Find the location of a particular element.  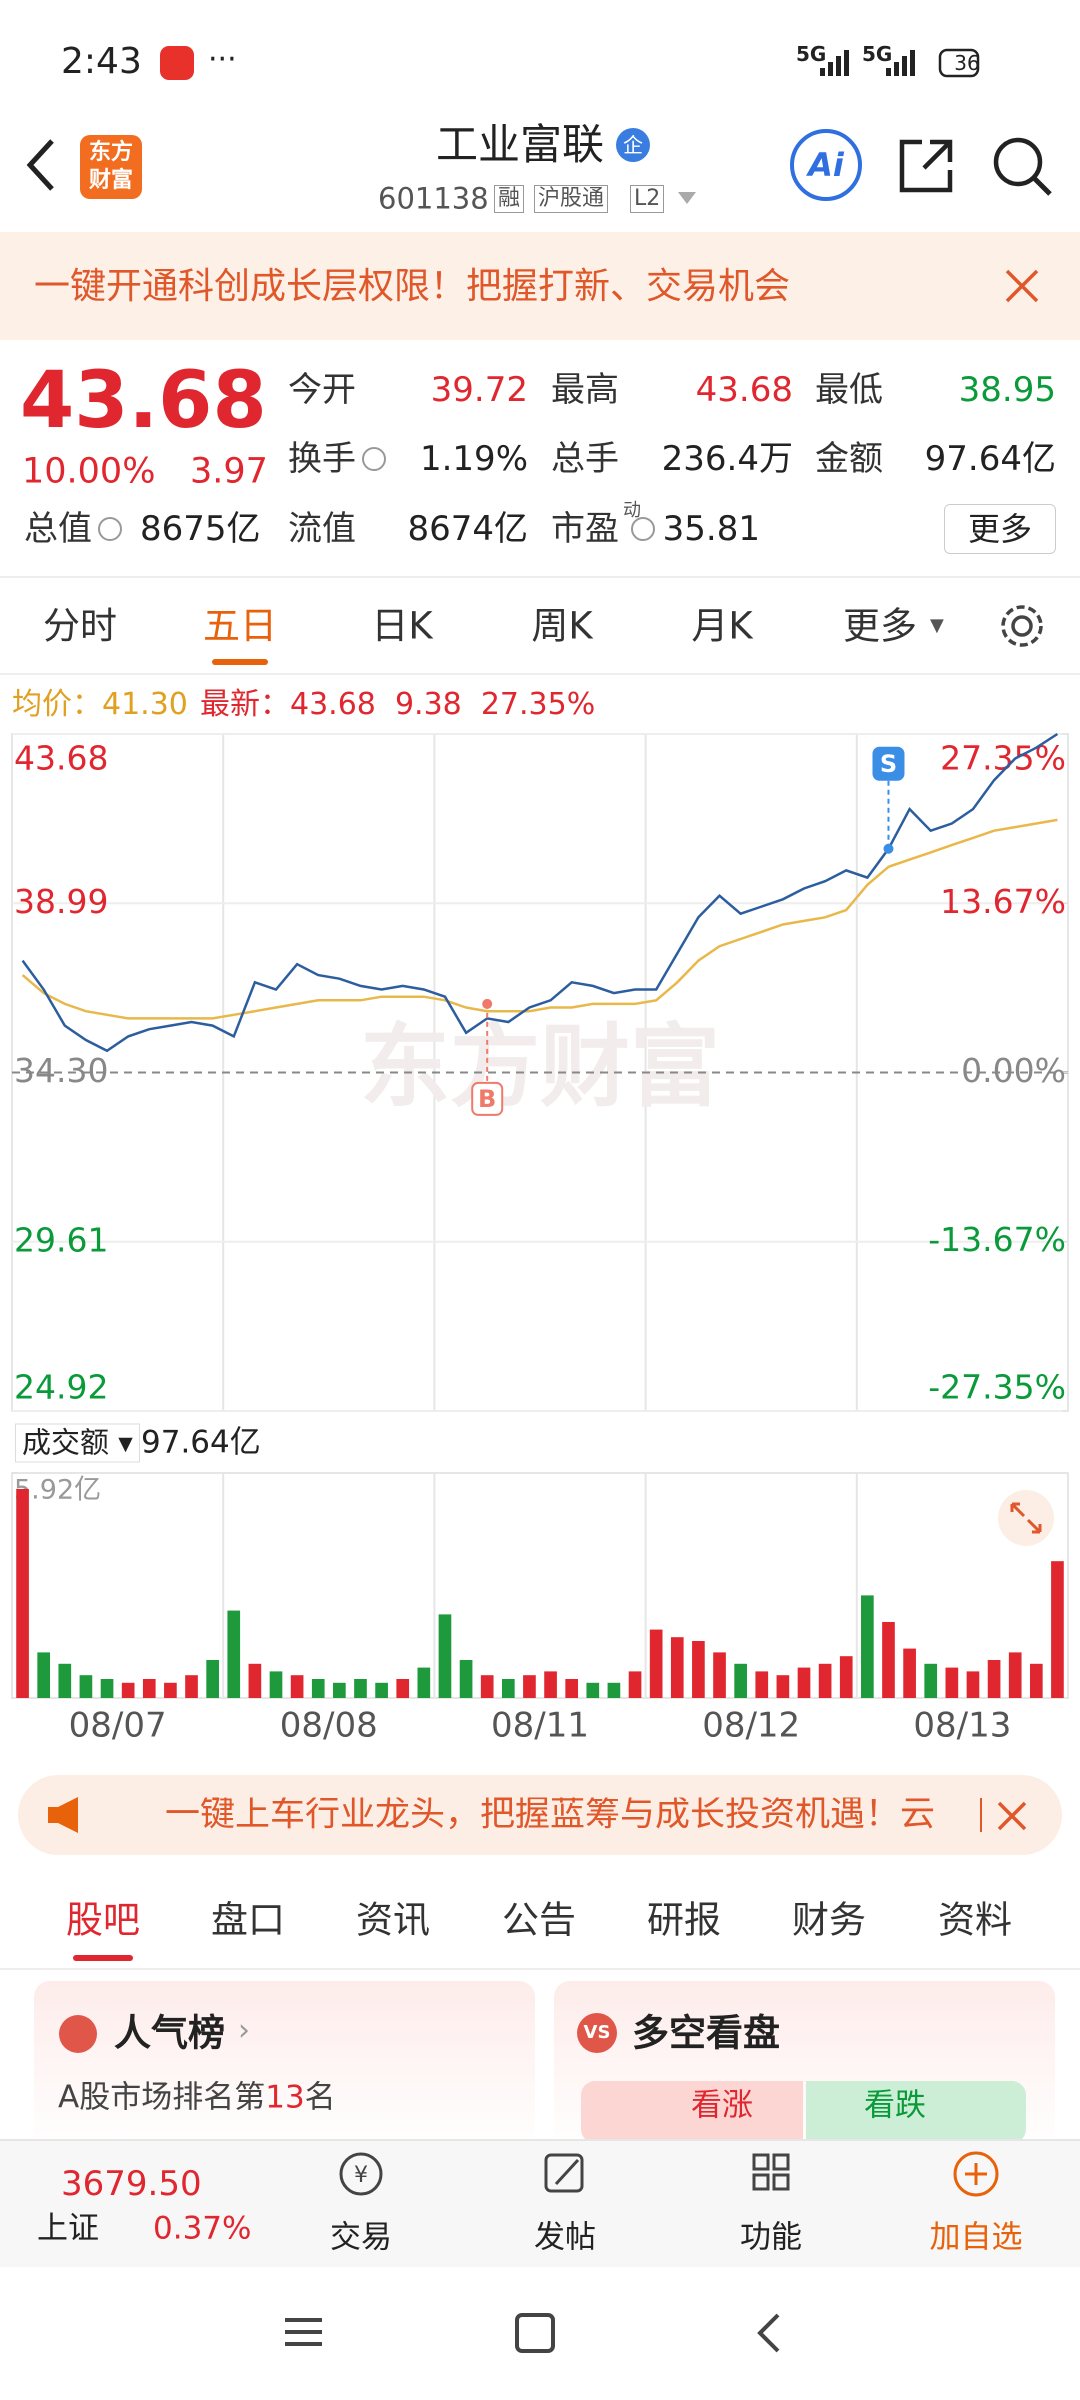

system-nav is located at coordinates (532, 2333).